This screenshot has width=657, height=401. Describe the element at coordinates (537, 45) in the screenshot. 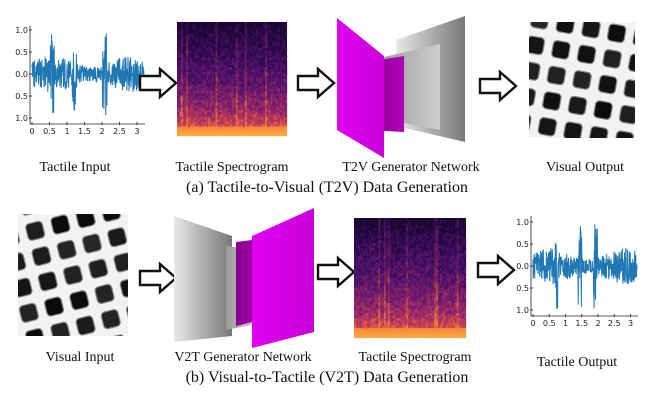

I see `texture-square` at that location.